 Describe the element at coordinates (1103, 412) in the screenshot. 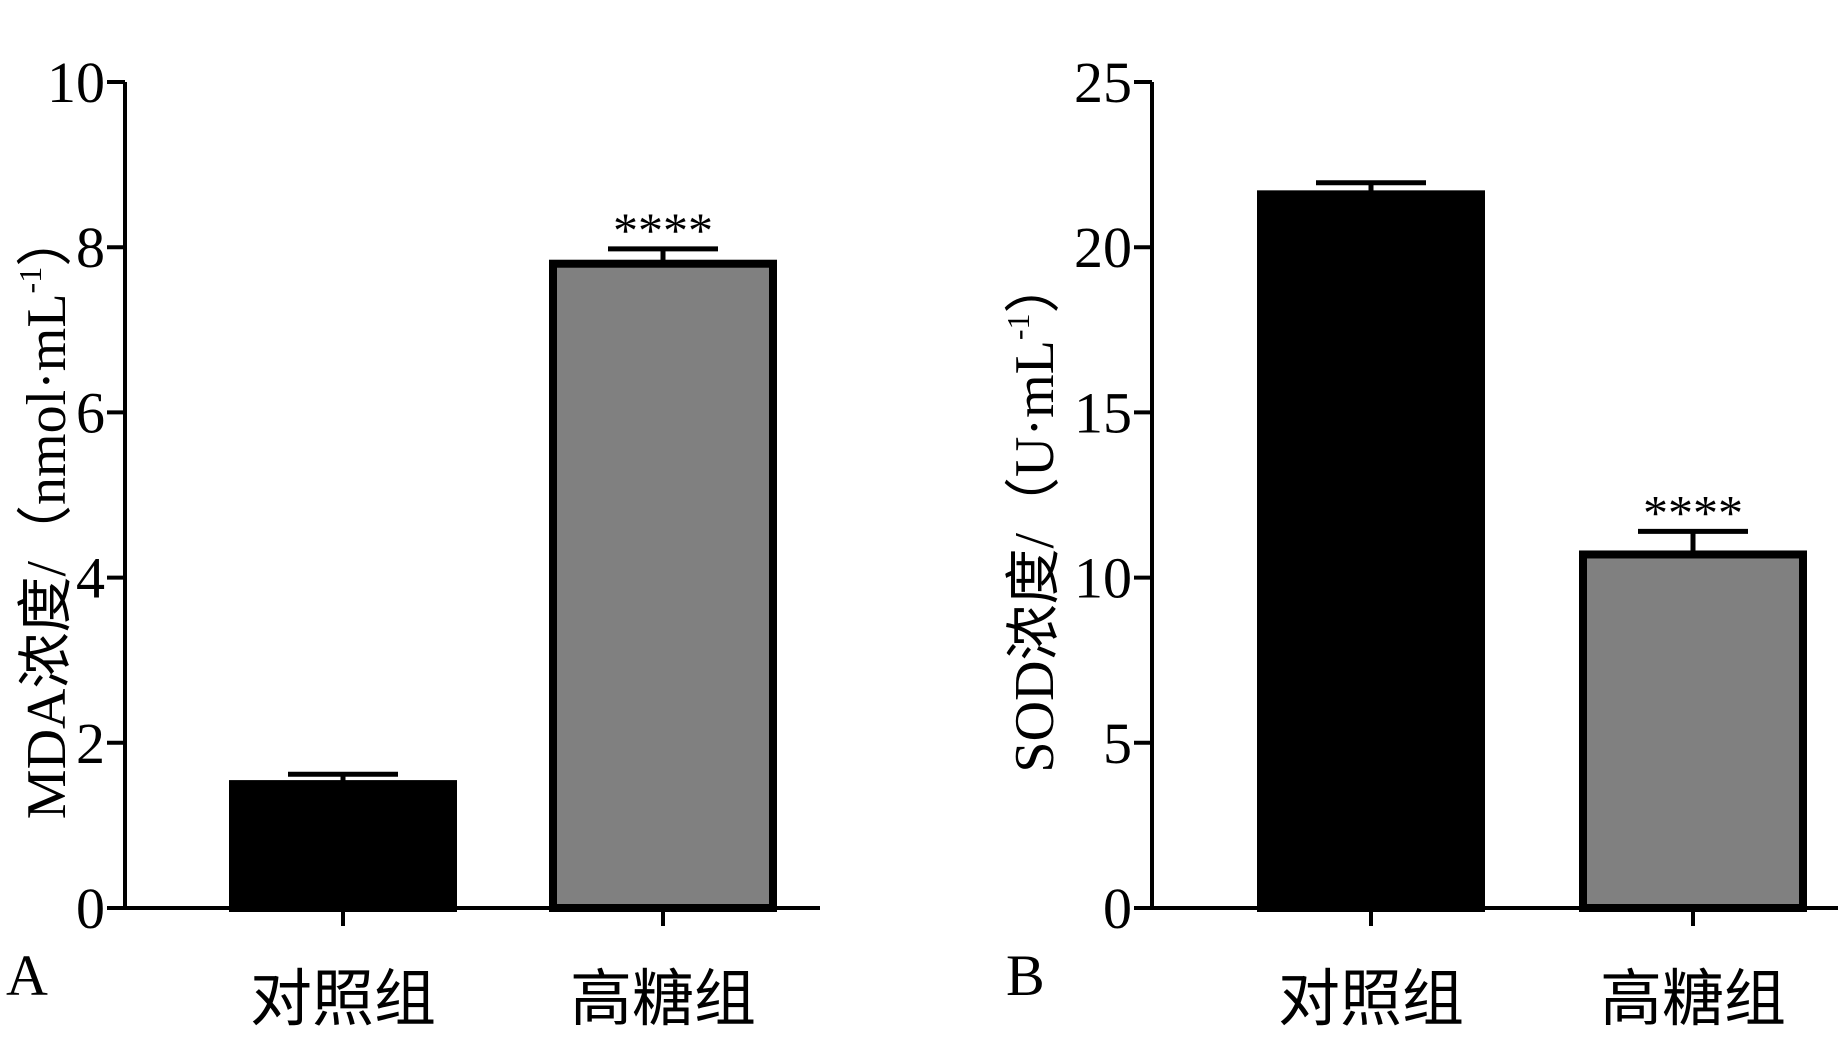

I see `y-tick-label: 15` at that location.